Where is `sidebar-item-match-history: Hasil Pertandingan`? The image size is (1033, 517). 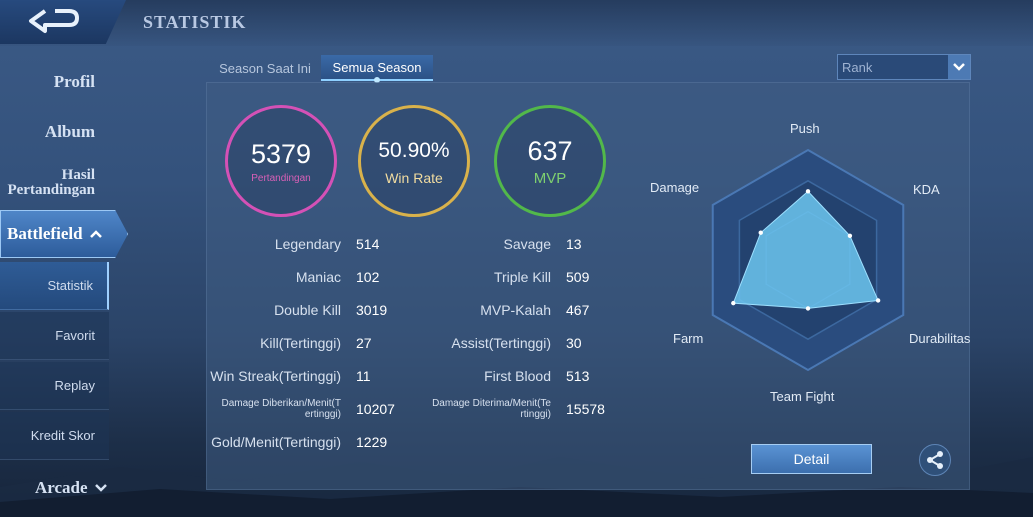
sidebar-item-match-history: Hasil Pertandingan is located at coordinates (51, 183).